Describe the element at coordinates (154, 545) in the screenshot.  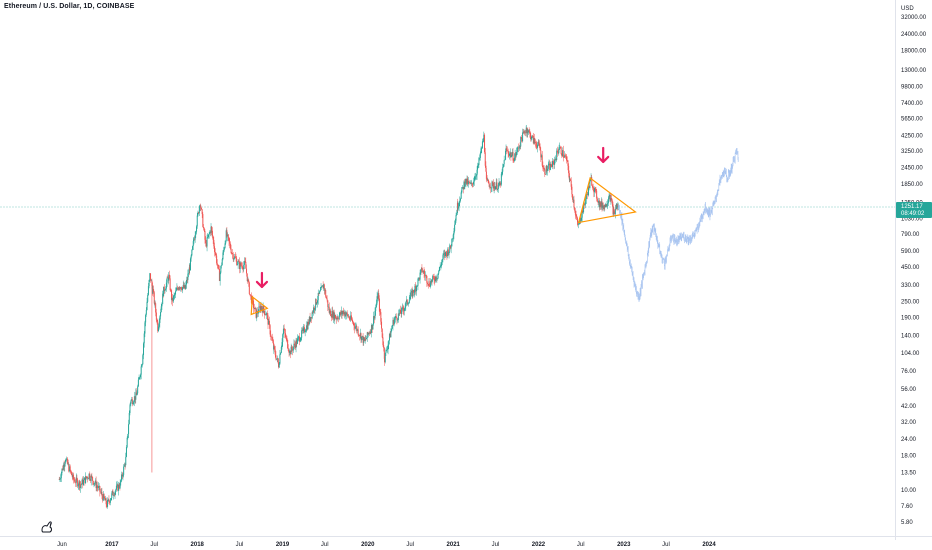
I see `time-tick-label: Jul` at that location.